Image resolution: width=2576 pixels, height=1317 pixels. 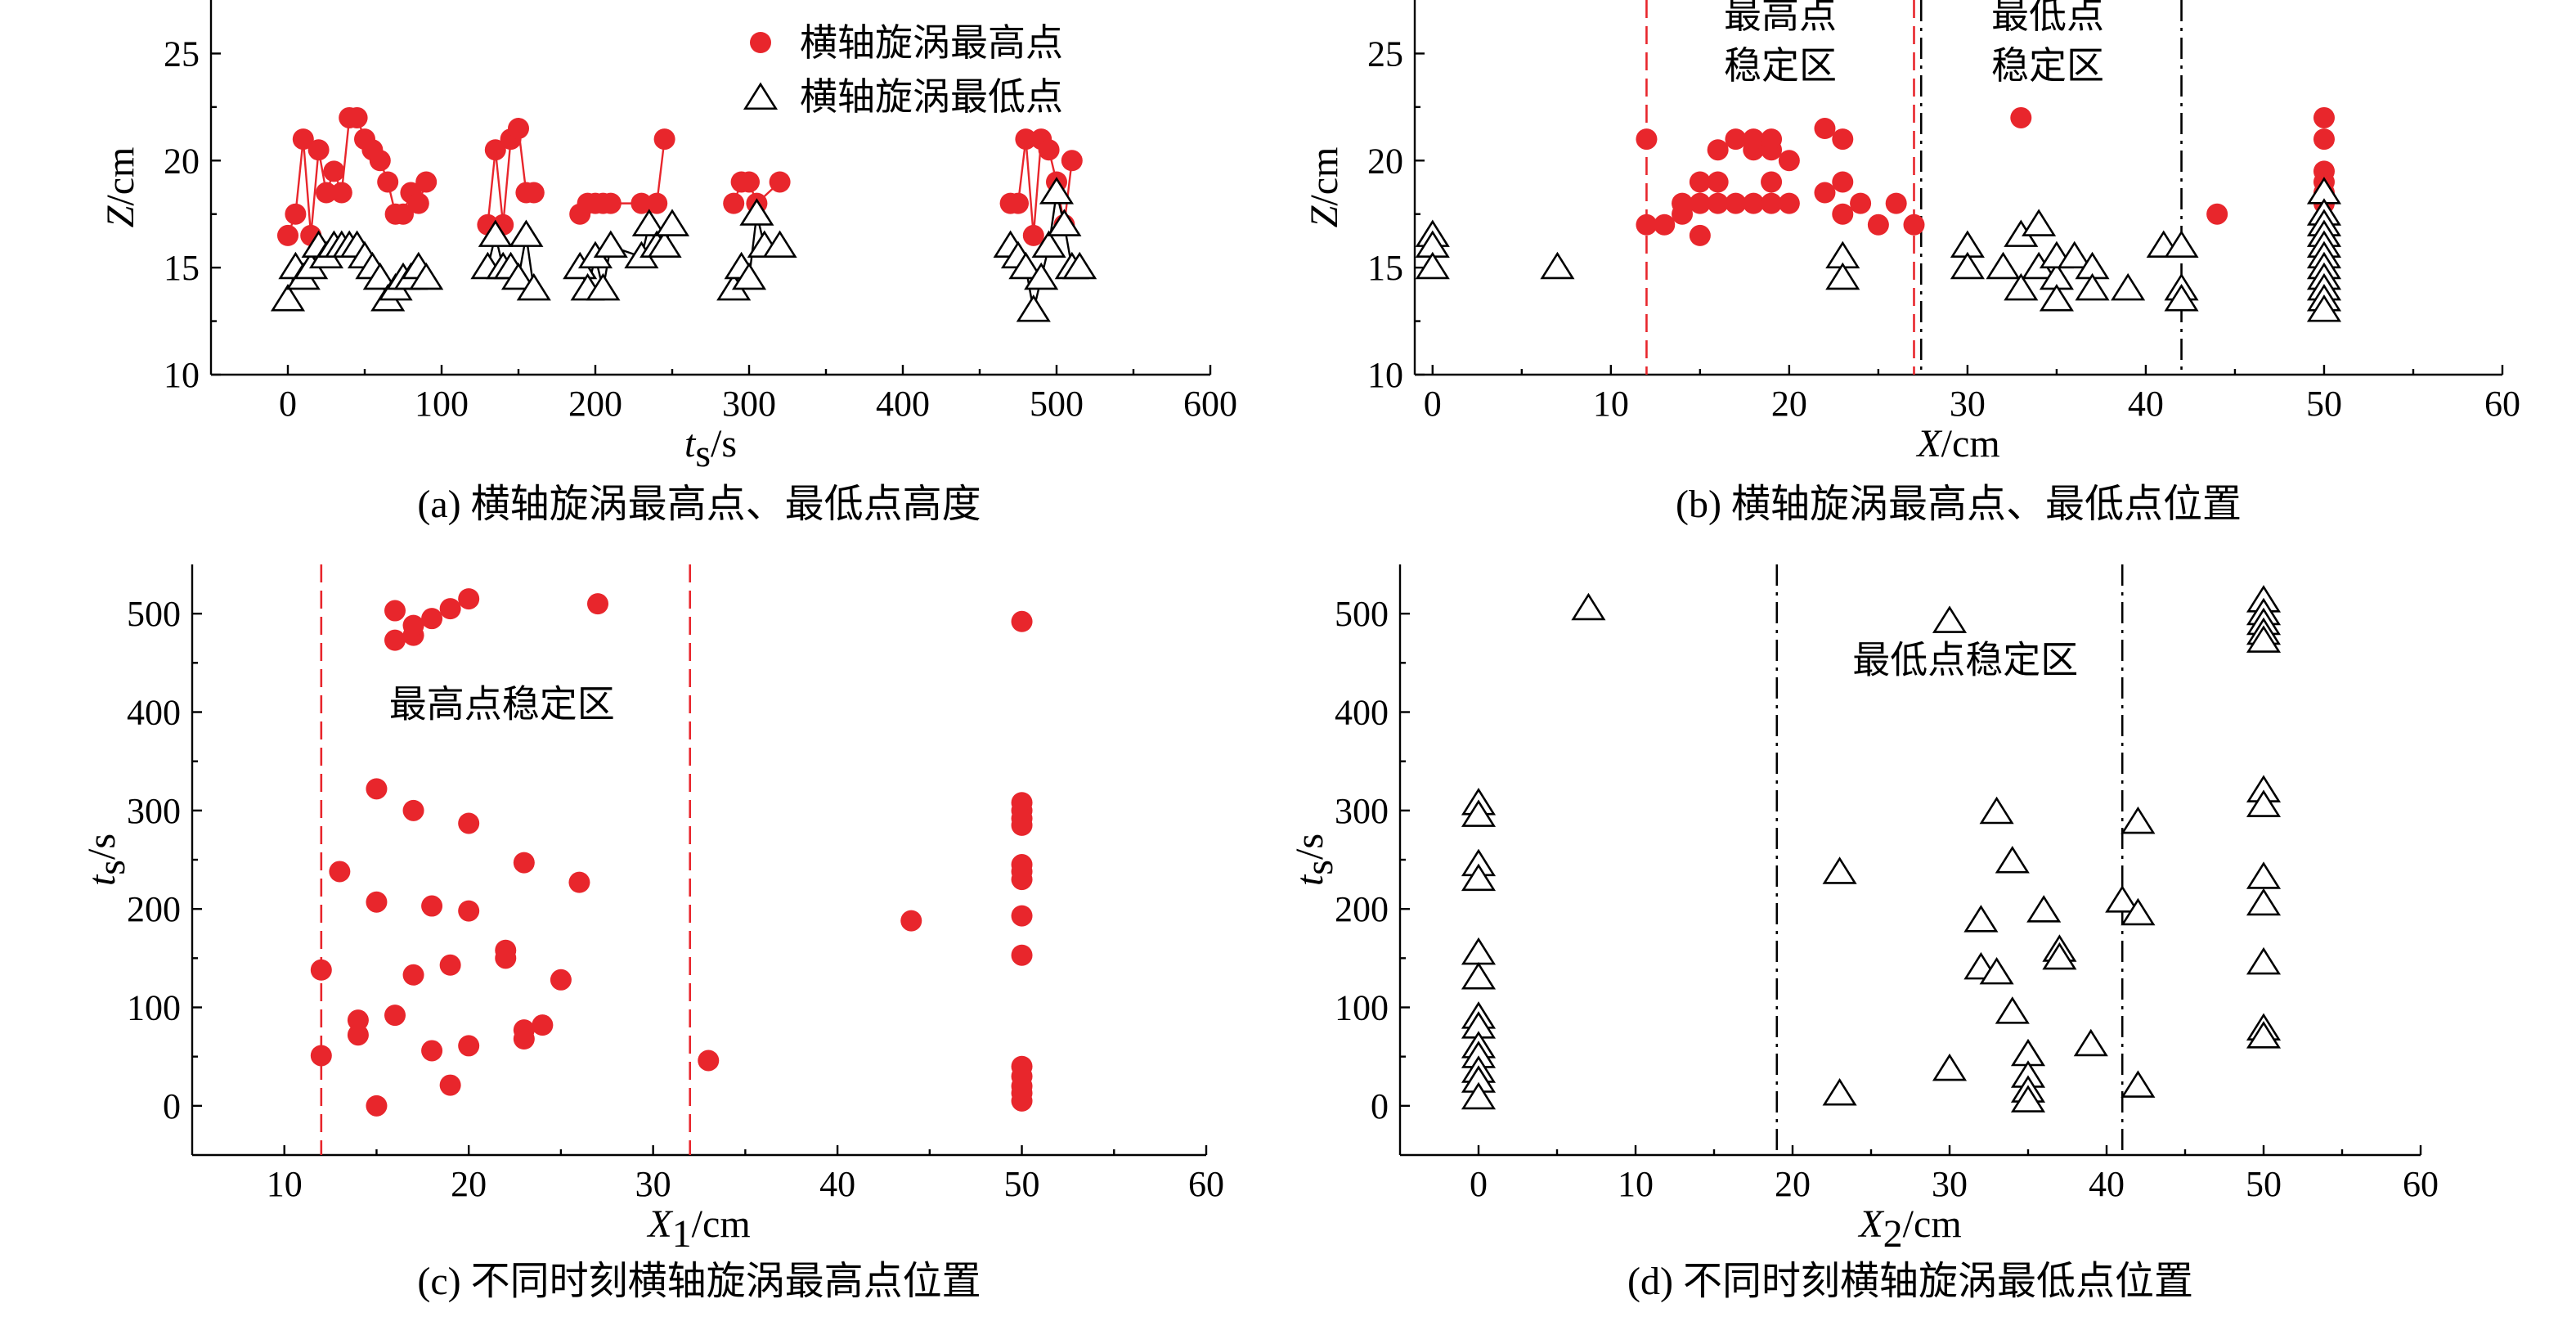 What do you see at coordinates (1362, 909) in the screenshot?
I see `y-tick-label: 200` at bounding box center [1362, 909].